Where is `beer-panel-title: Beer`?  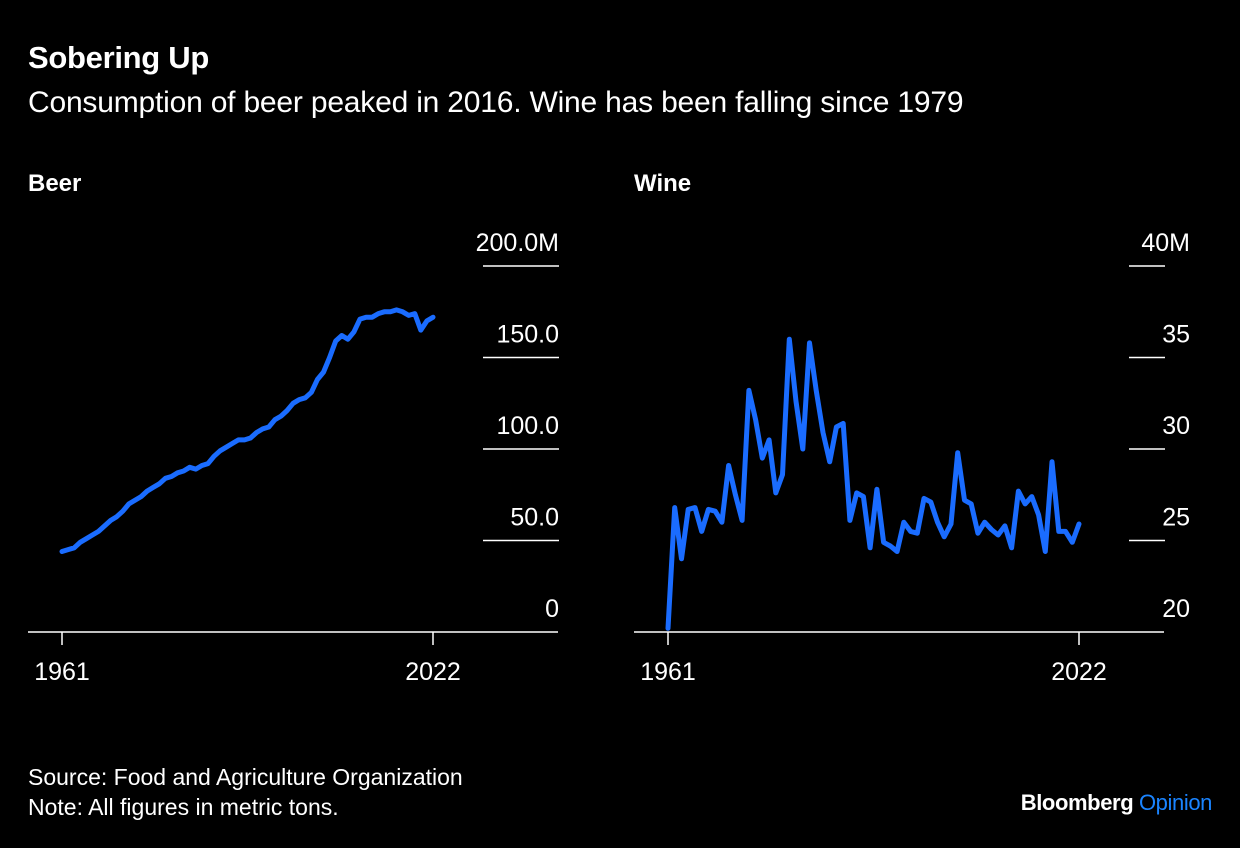
beer-panel-title: Beer is located at coordinates (55, 183).